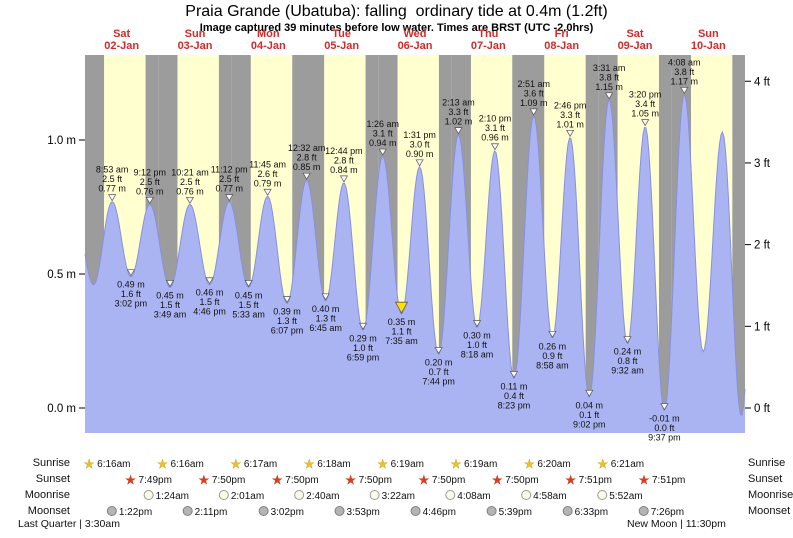 The width and height of the screenshot is (793, 538). What do you see at coordinates (488, 46) in the screenshot?
I see `day-label-date: 07-Jan` at bounding box center [488, 46].